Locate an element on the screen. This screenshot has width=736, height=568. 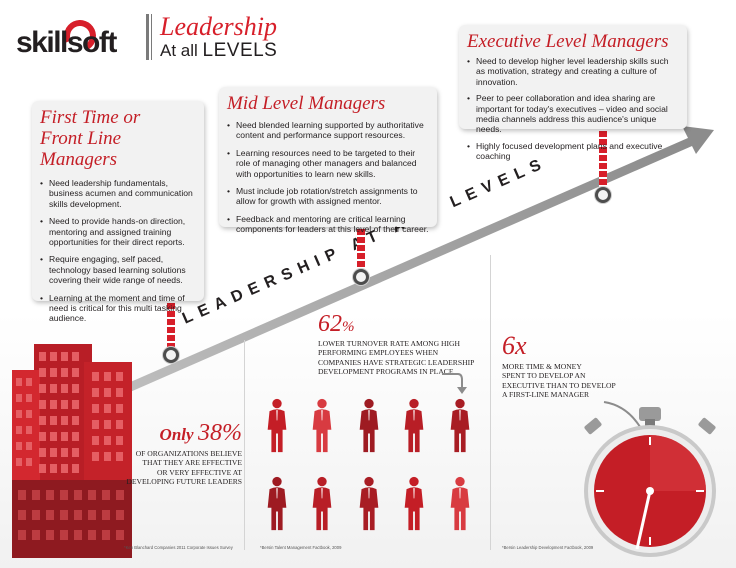
stat-62-line: performing employees when is located at coordinates (378, 353).